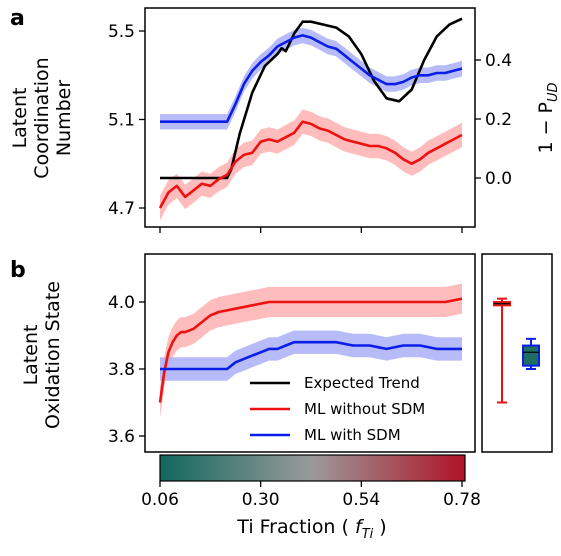 This screenshot has width=561, height=556. I want to click on panel-a-ytick-label: 5.1, so click(121, 121).